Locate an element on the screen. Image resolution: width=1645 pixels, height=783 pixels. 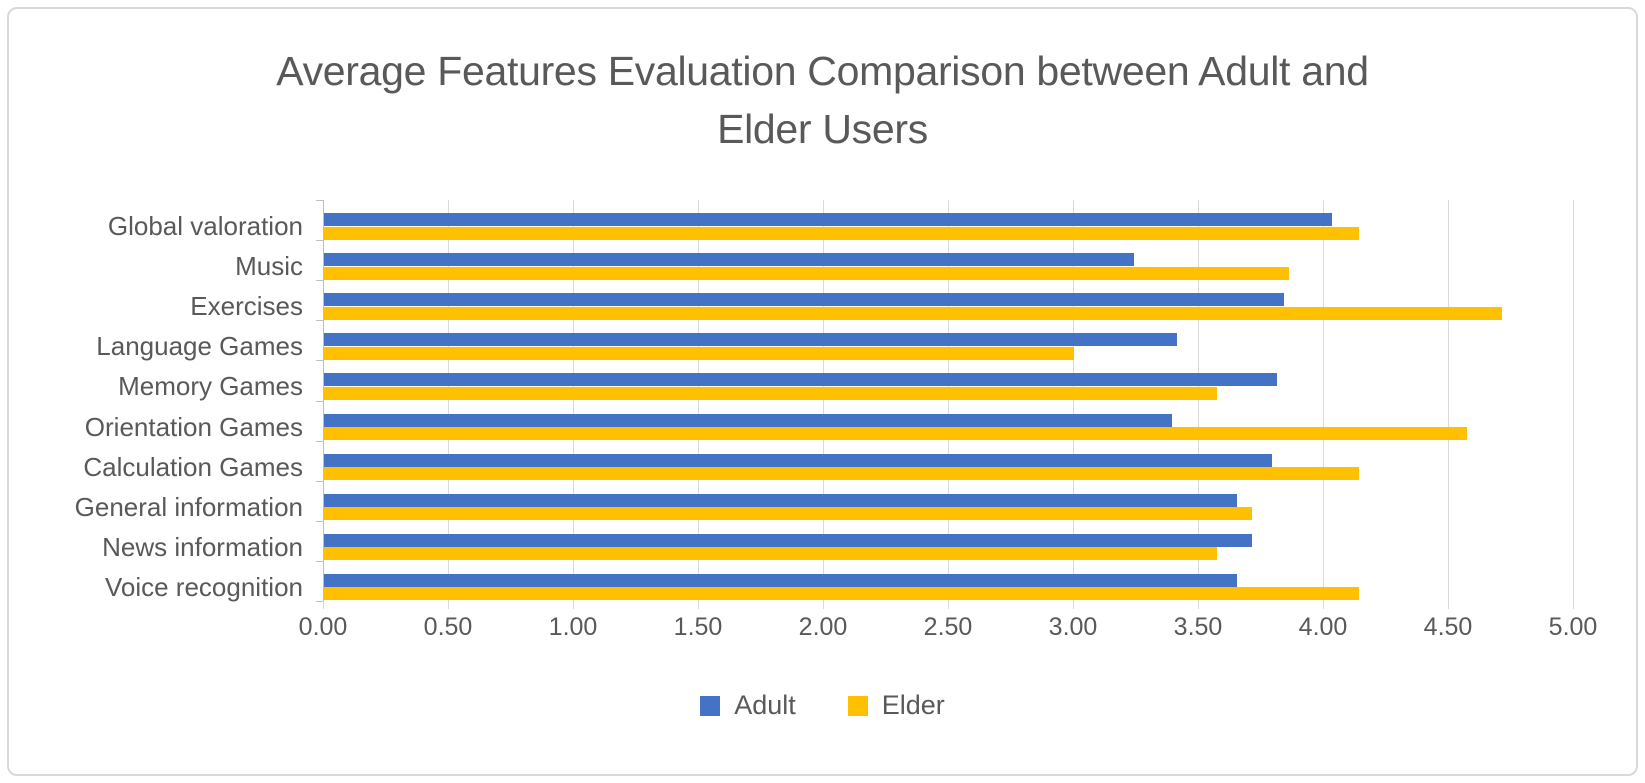
legend-item-adult: Adult is located at coordinates (748, 705).